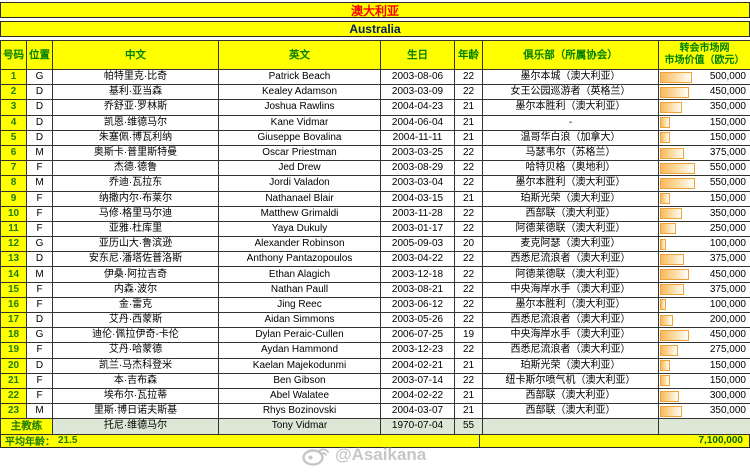 This screenshot has width=750, height=475. Describe the element at coordinates (13, 396) in the screenshot. I see `player-number-cell: 22` at that location.